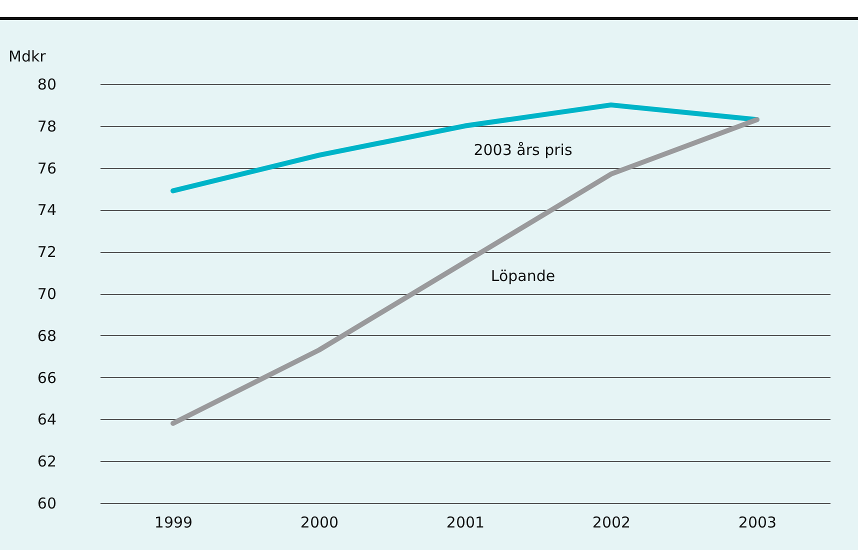  What do you see at coordinates (46, 168) in the screenshot?
I see `y-tick-label: 76` at bounding box center [46, 168].